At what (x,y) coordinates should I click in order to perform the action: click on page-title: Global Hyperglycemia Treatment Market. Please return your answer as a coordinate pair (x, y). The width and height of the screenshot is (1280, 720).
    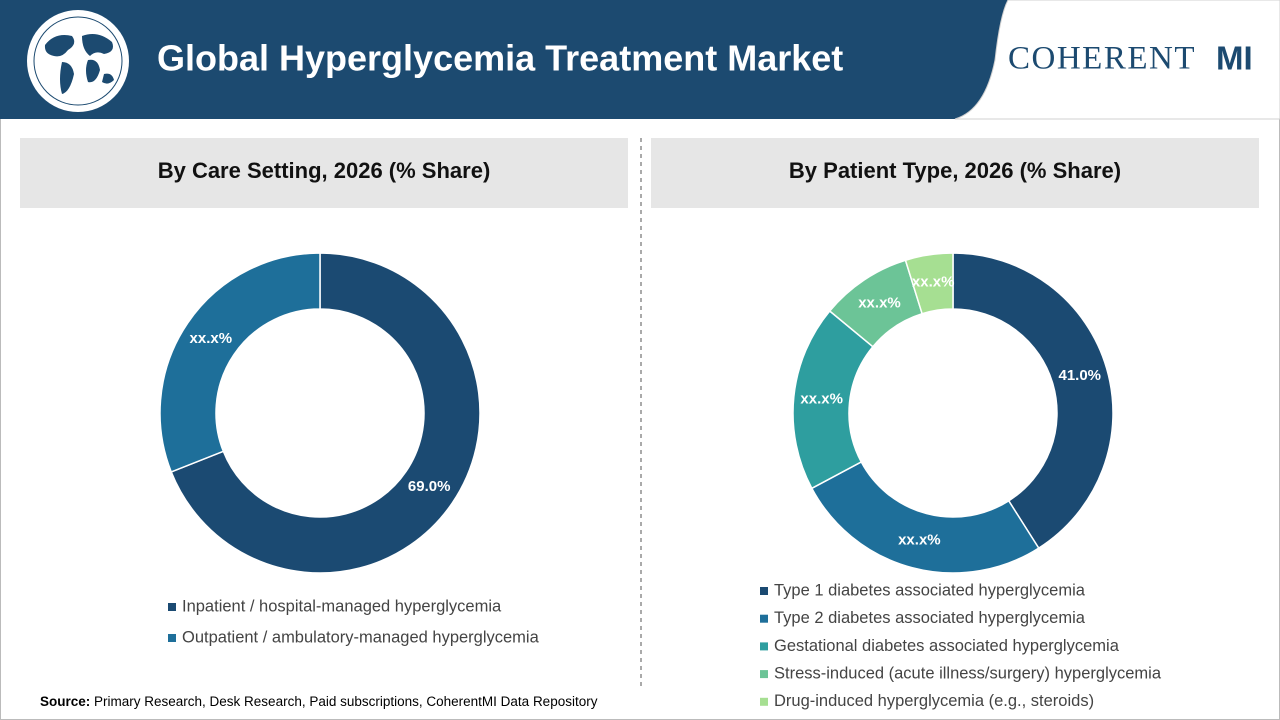
    Looking at the image, I should click on (500, 58).